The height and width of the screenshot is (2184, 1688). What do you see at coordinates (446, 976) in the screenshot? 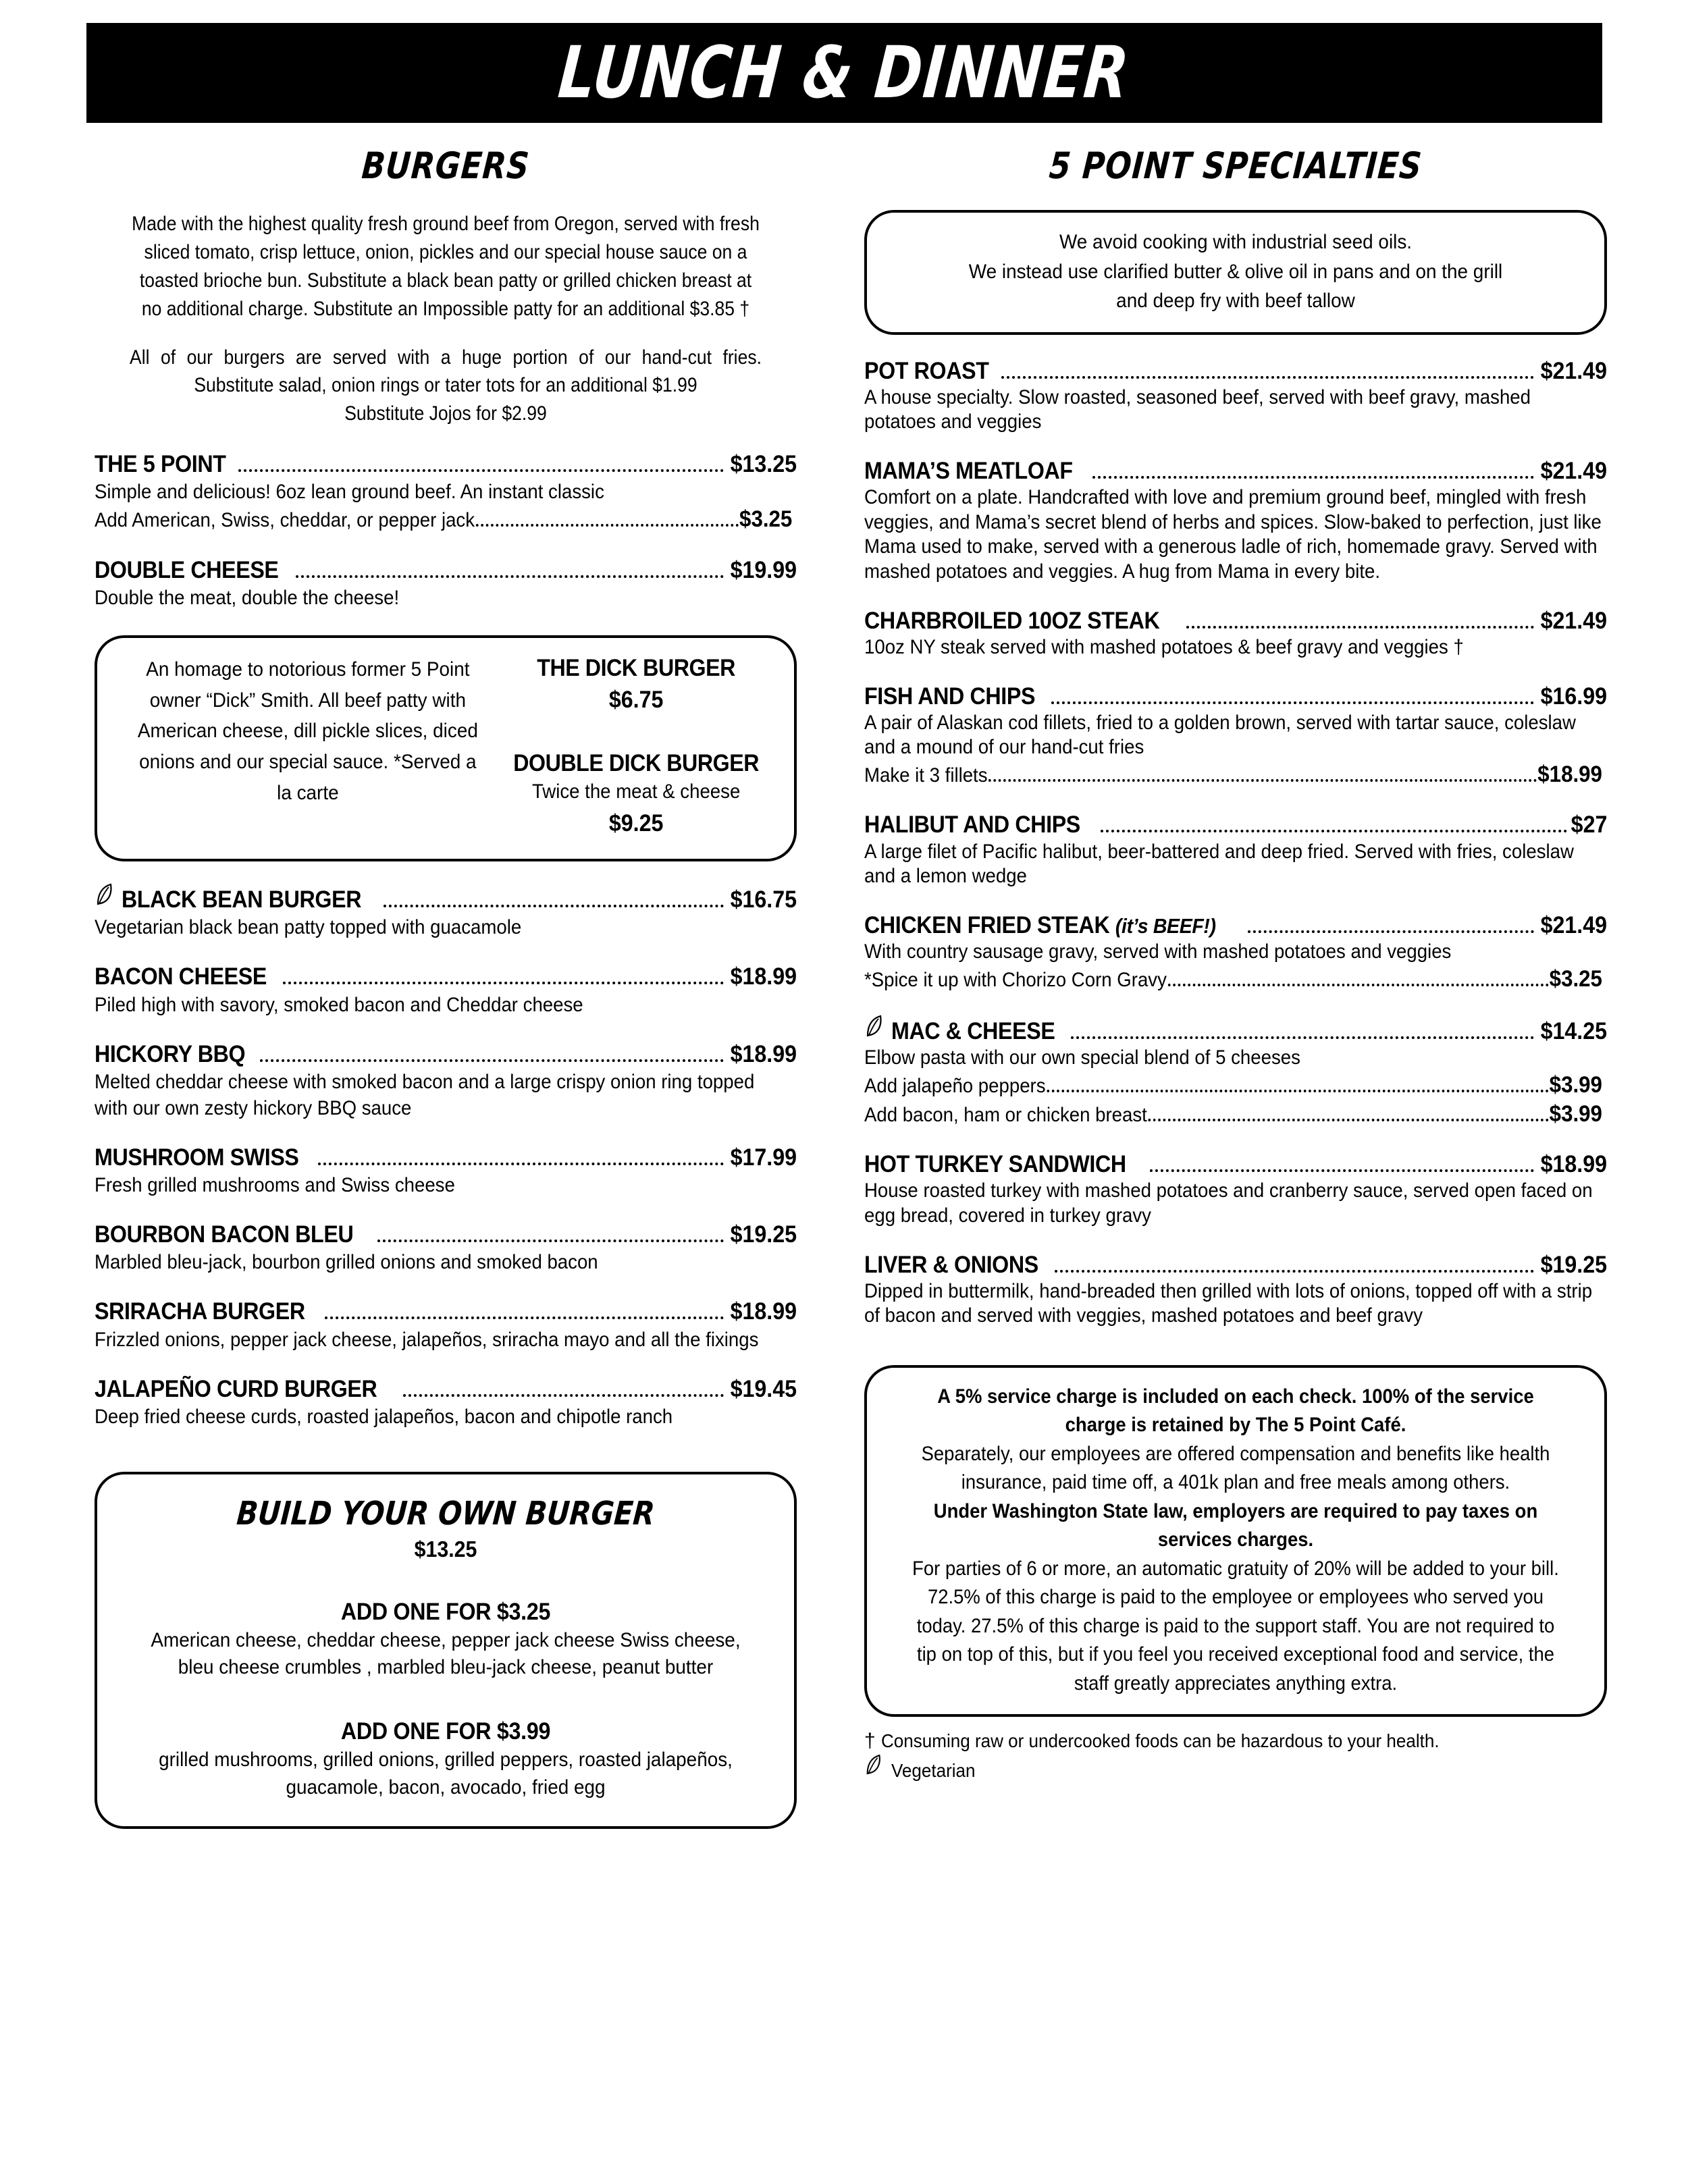
I see `menu-item-headline: BACON CHEESE $18.99` at bounding box center [446, 976].